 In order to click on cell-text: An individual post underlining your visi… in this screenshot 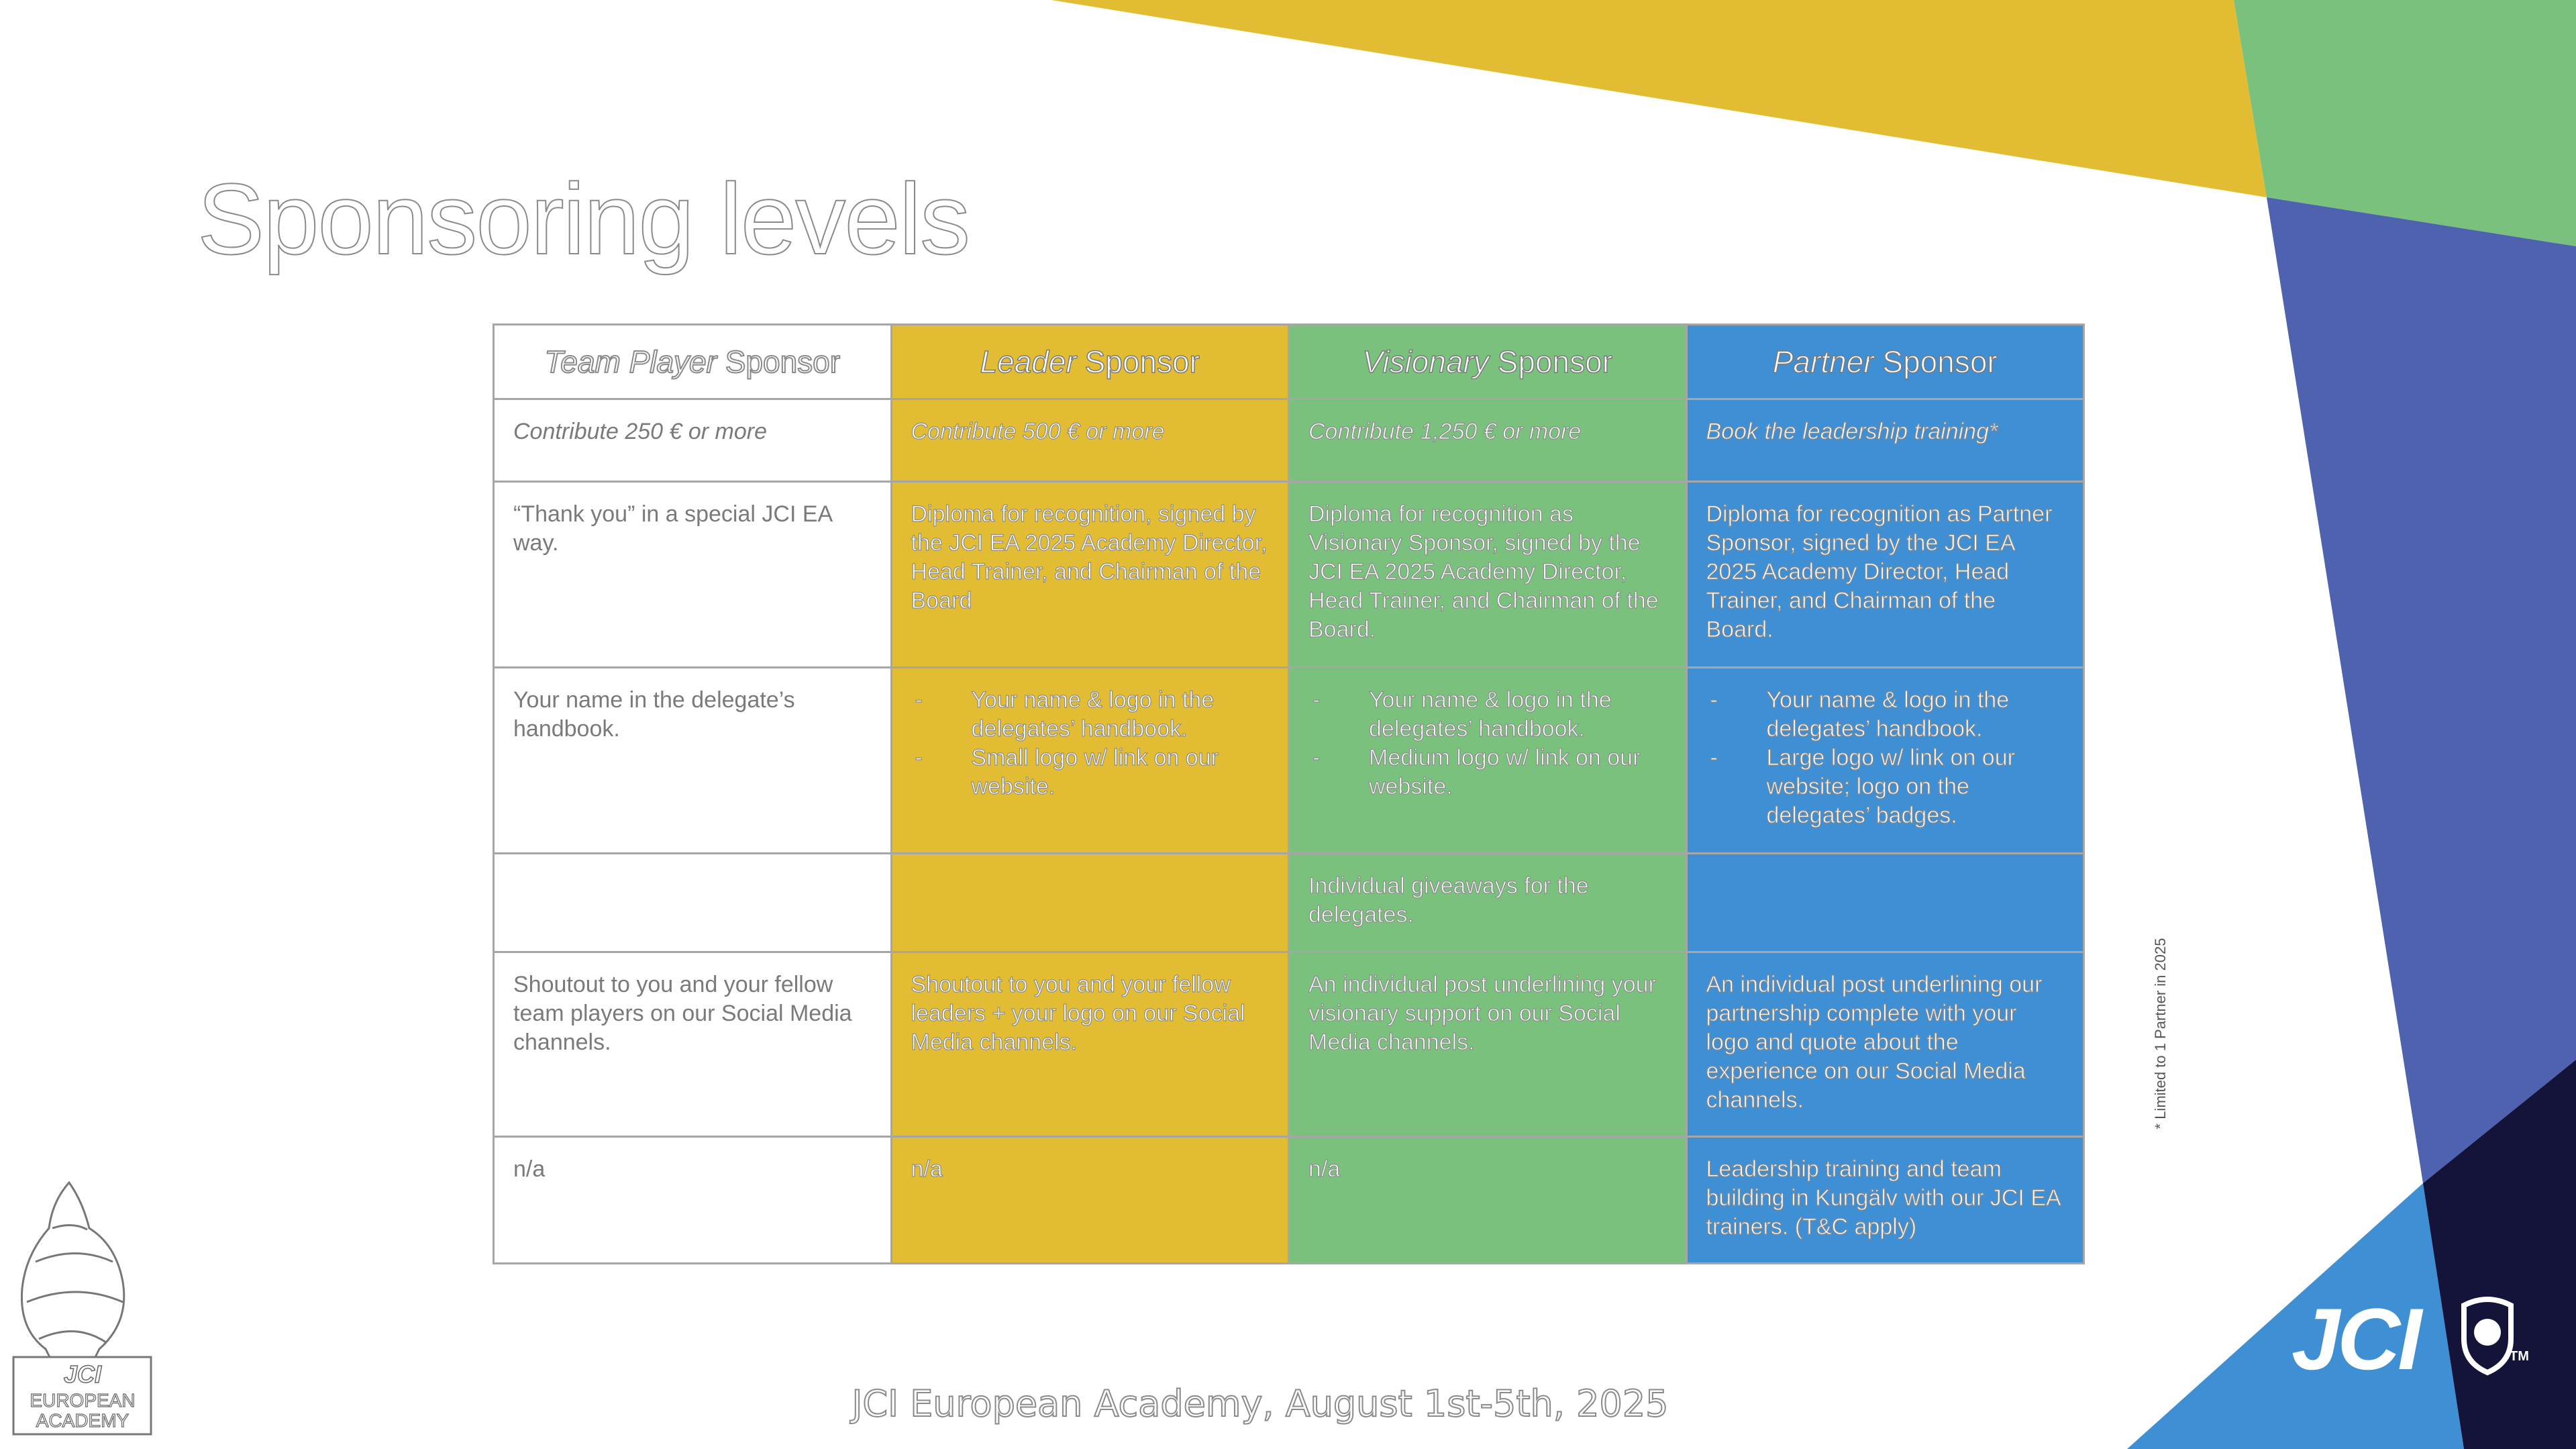, I will do `click(1482, 1013)`.